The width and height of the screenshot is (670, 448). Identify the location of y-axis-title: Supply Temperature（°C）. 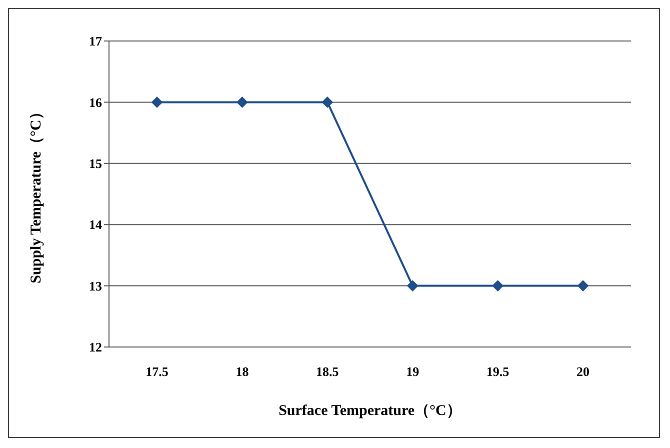
(36, 194).